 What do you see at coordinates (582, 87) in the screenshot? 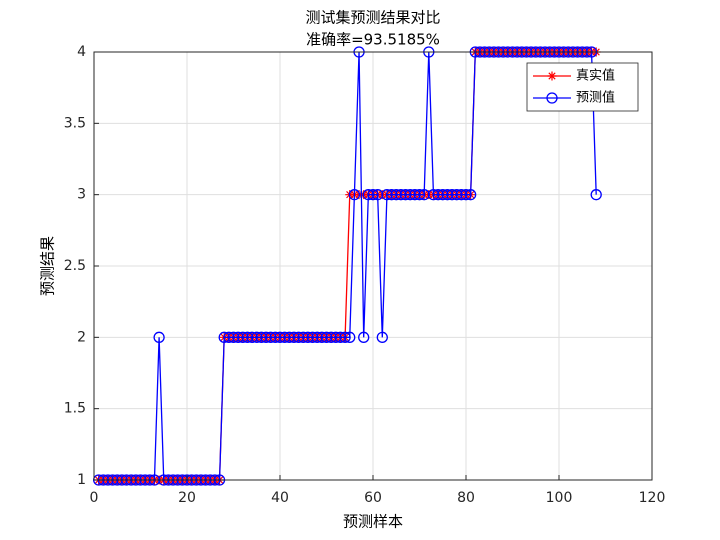
I see `legend-box` at bounding box center [582, 87].